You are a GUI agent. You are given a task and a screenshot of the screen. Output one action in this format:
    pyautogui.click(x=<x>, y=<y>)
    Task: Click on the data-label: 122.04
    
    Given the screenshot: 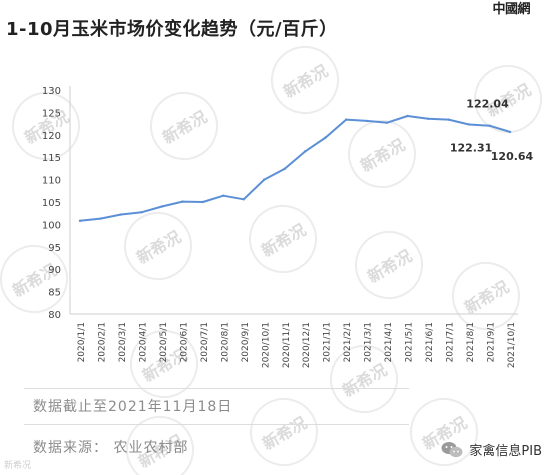 What is the action you would take?
    pyautogui.click(x=487, y=104)
    